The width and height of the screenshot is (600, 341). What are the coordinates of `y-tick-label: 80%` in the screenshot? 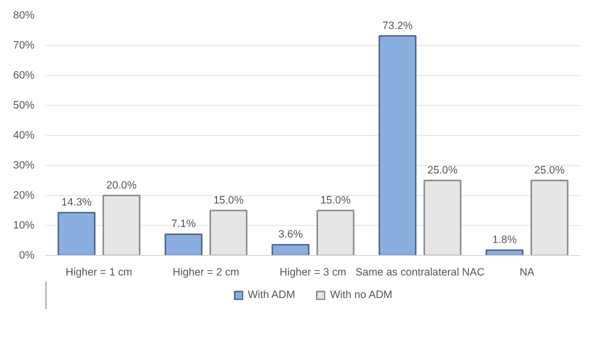 It's located at (24, 16).